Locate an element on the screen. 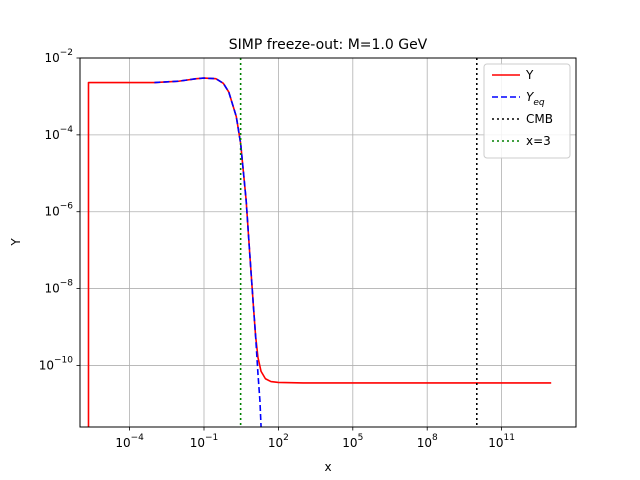 The height and width of the screenshot is (480, 640). legend: Y Yeq CMB x=3 is located at coordinates (527, 111).